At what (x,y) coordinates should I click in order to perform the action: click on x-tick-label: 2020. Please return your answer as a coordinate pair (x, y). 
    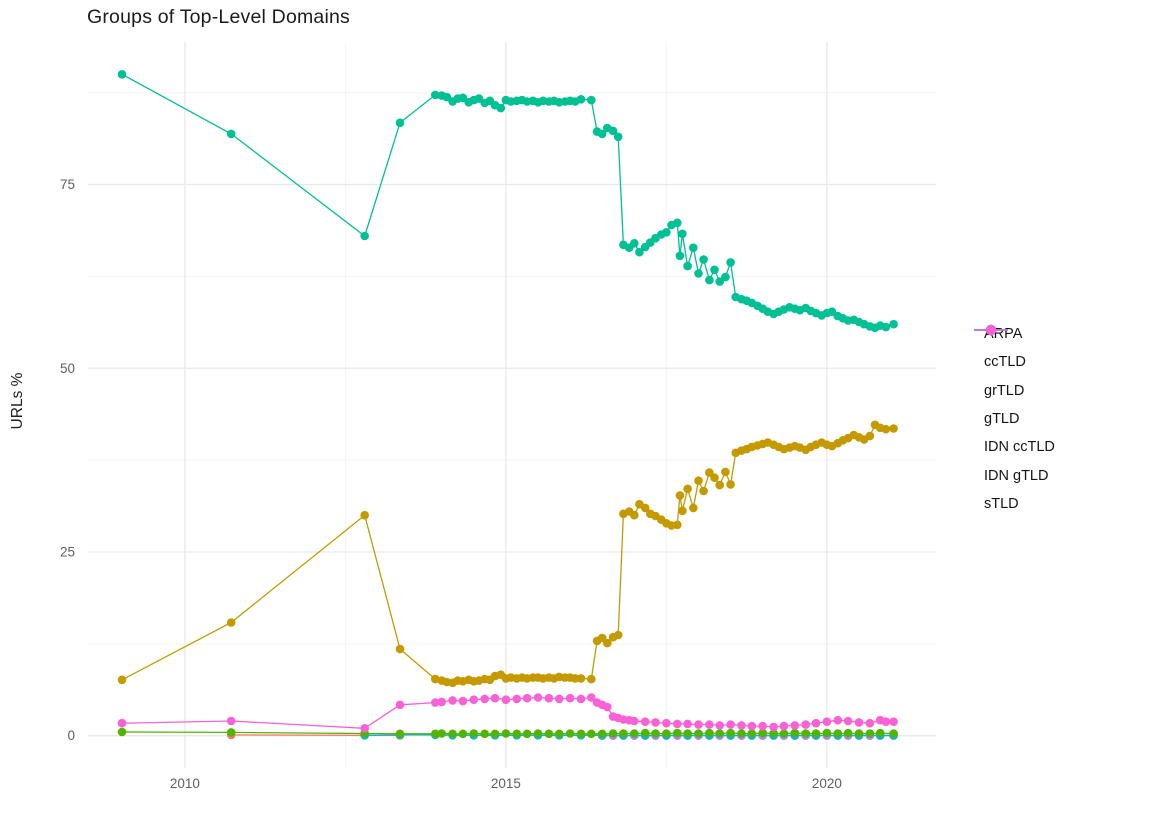
    Looking at the image, I should click on (827, 783).